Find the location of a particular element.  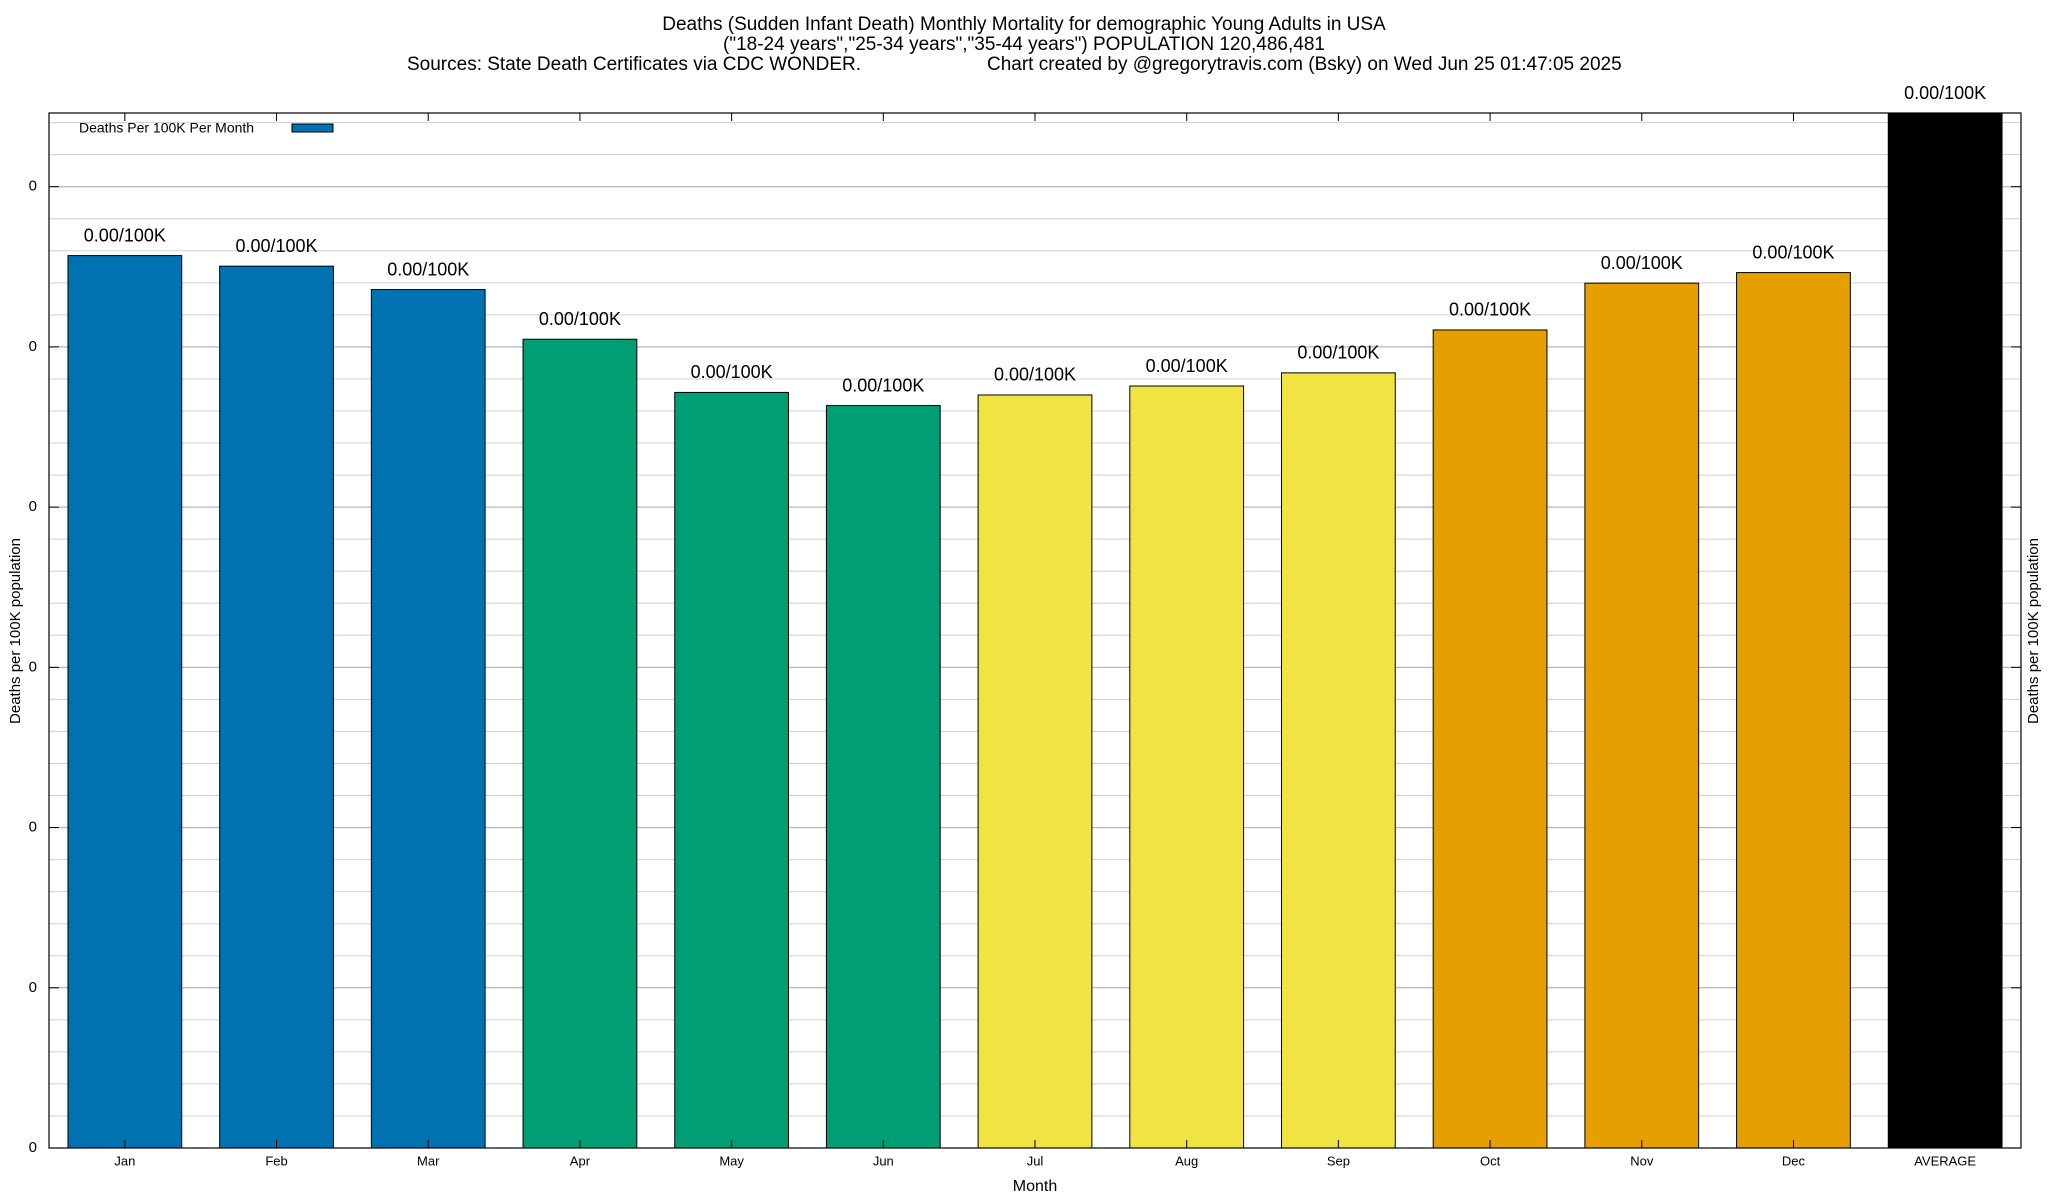

x-tick-label: Jan is located at coordinates (124, 1160).